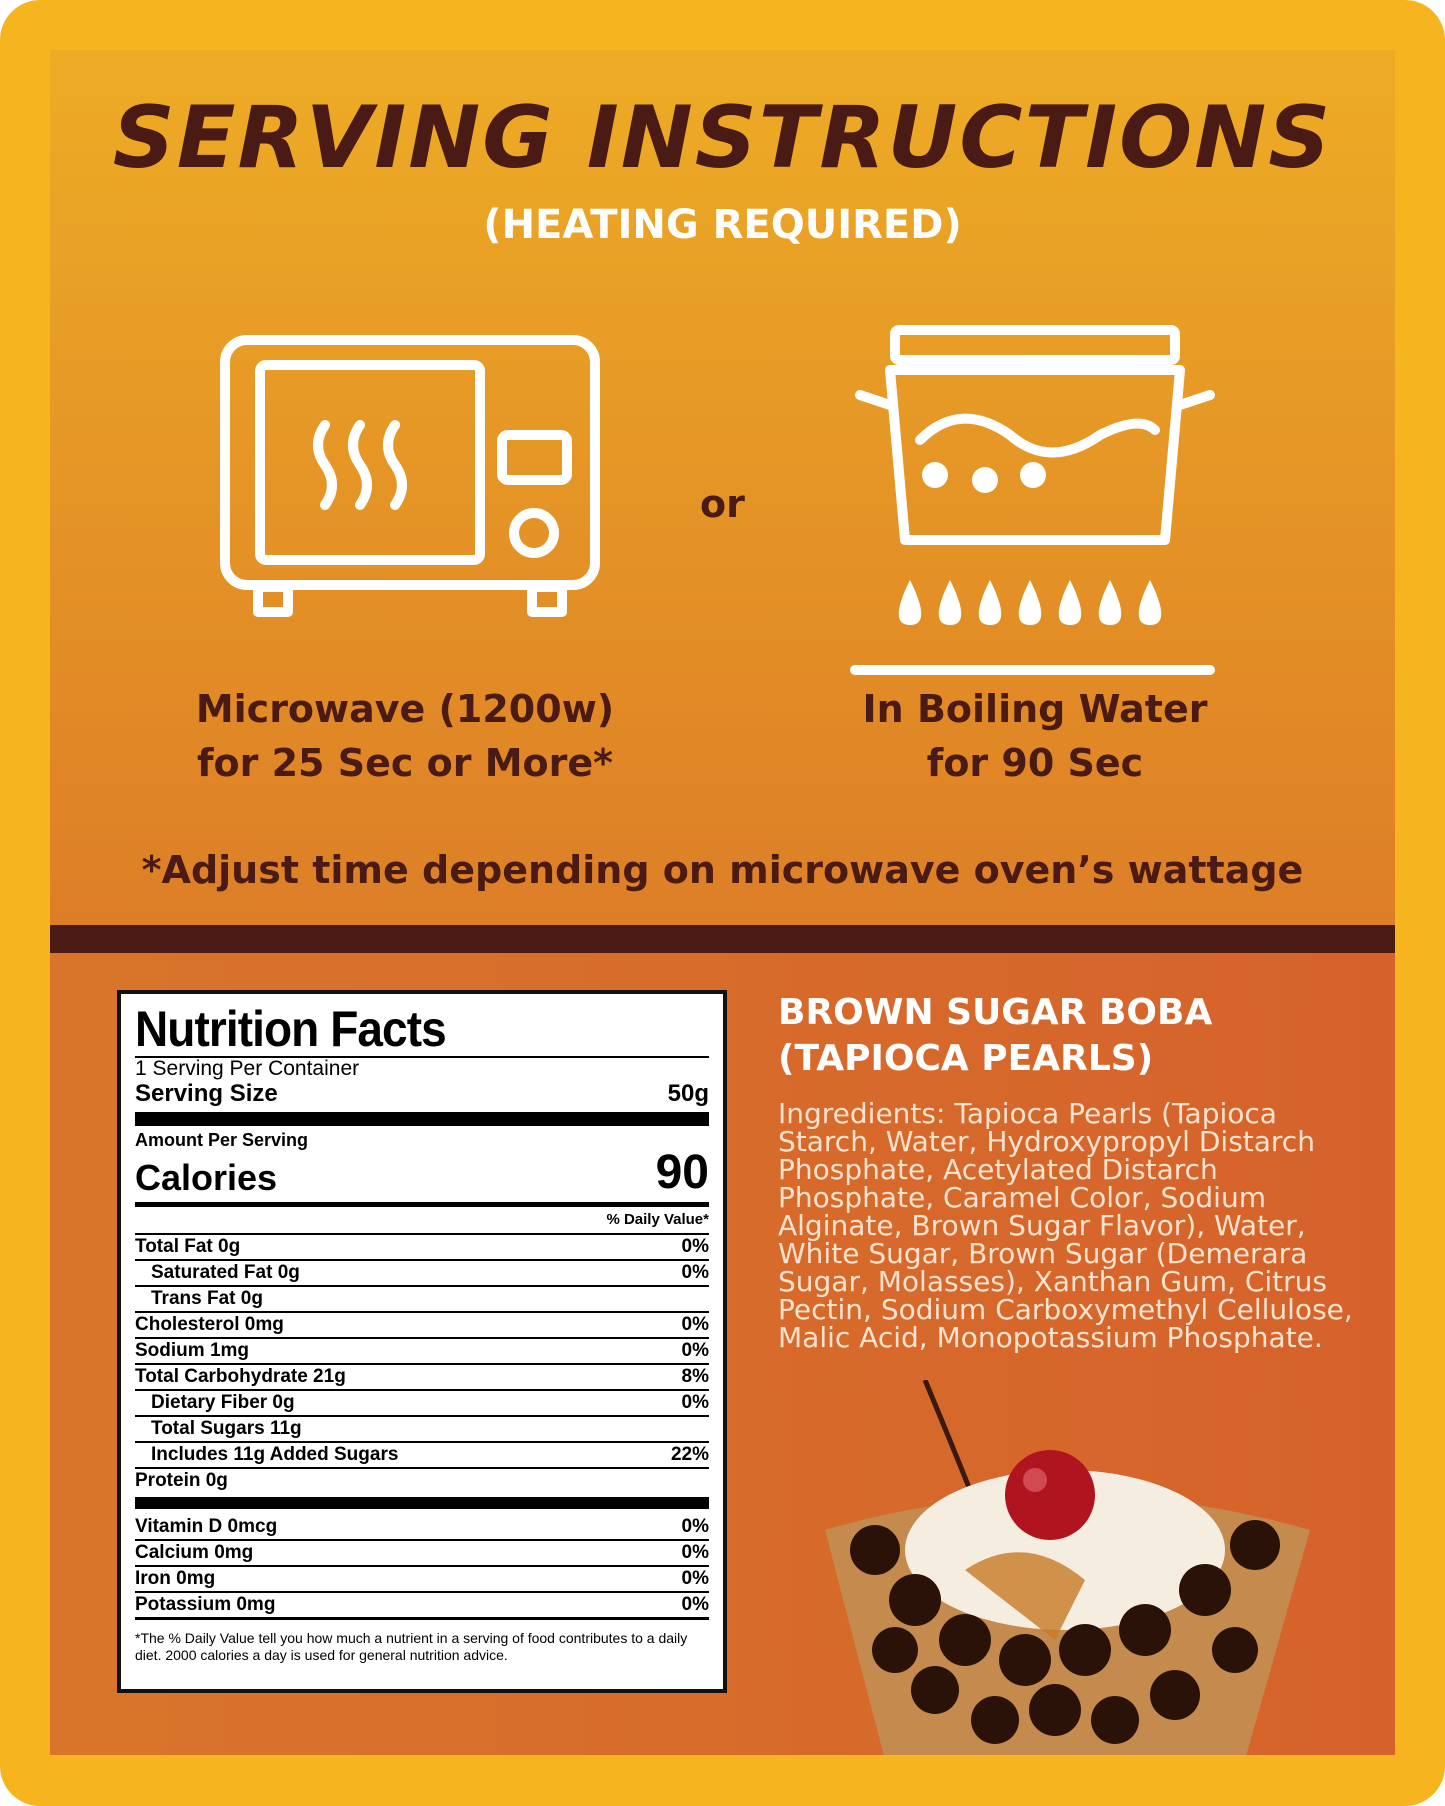 The image size is (1445, 1806). I want to click on or-label: or, so click(722, 504).